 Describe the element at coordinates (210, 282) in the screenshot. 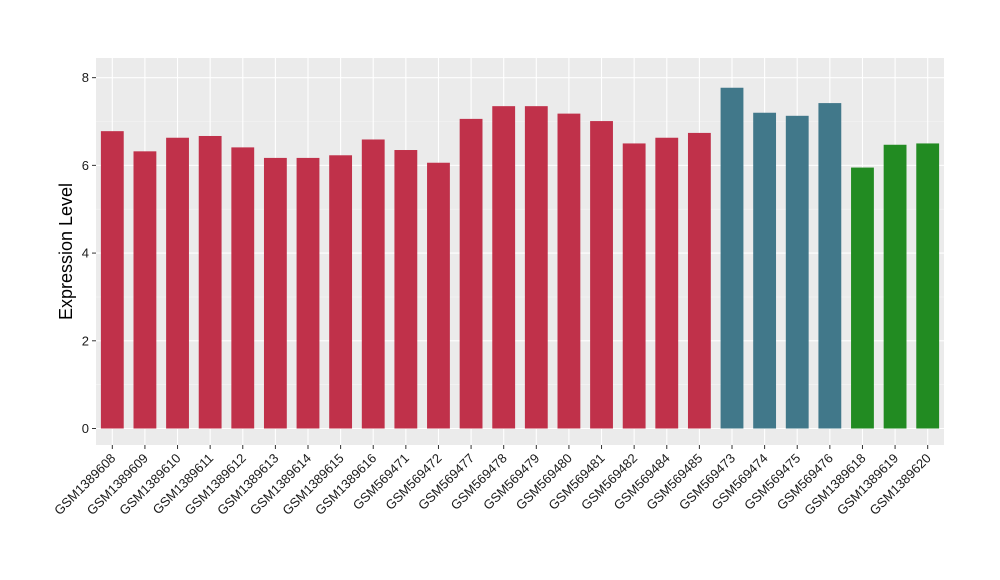

I see `bar-GSM1389611` at that location.